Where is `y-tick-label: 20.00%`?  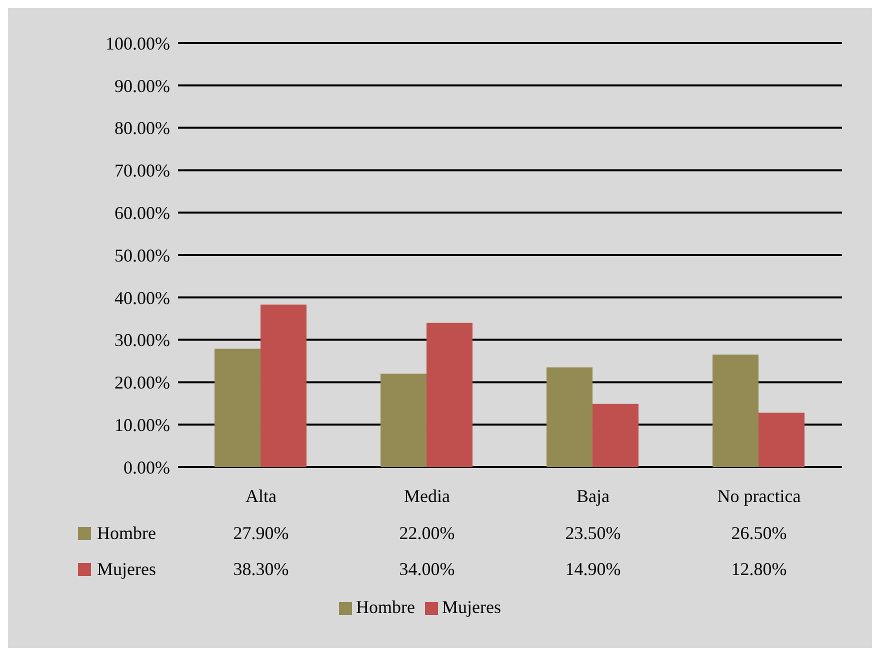 y-tick-label: 20.00% is located at coordinates (142, 382).